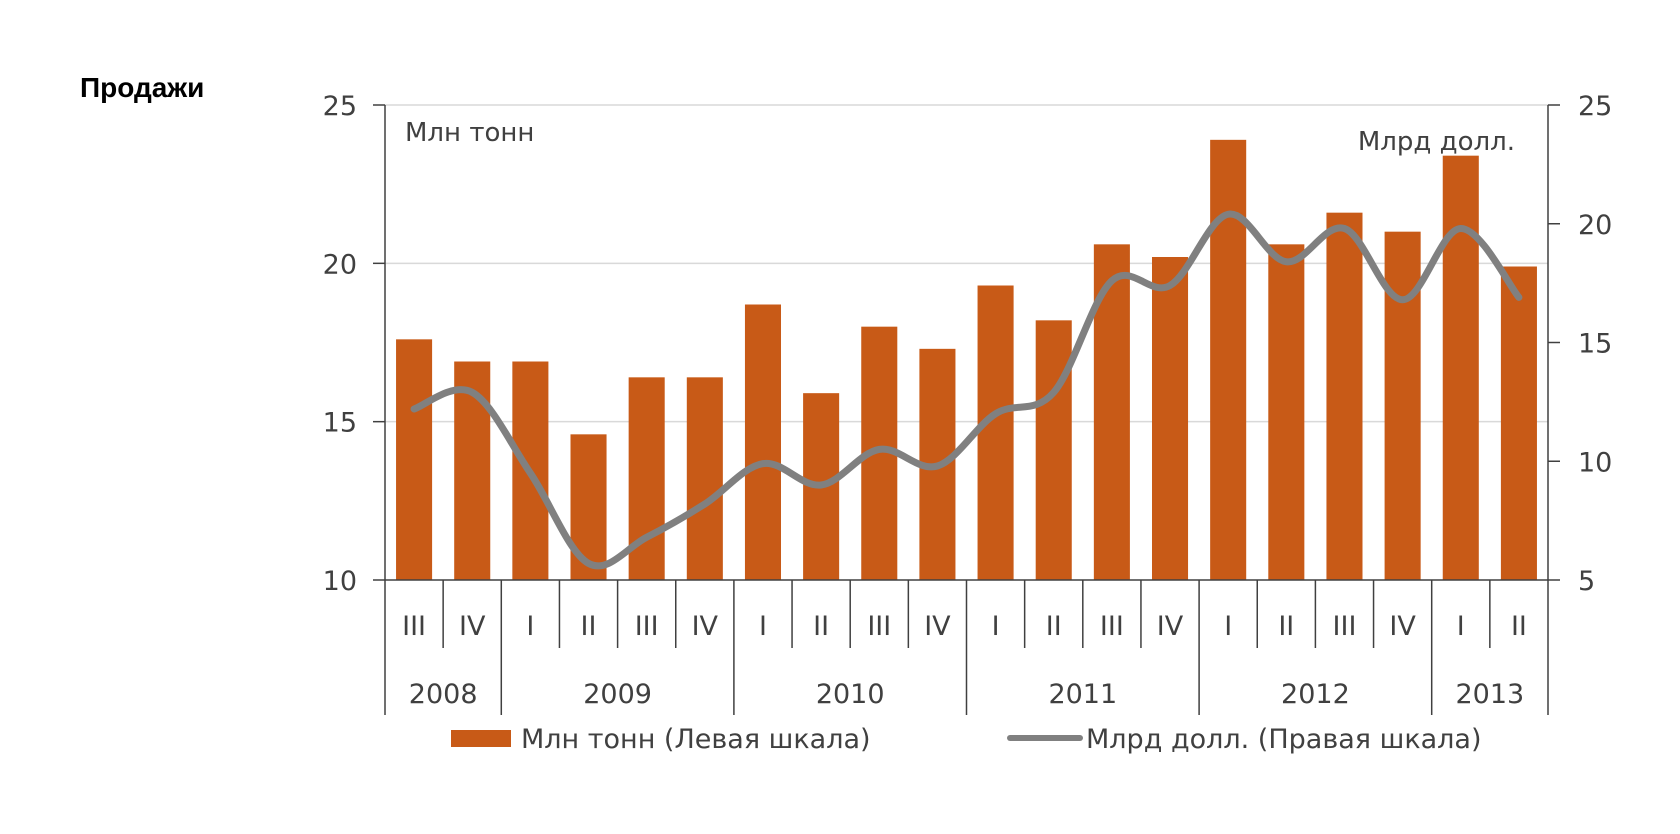 The image size is (1680, 834). Describe the element at coordinates (469, 133) in the screenshot. I see `left-unit-label: Млн тонн` at that location.